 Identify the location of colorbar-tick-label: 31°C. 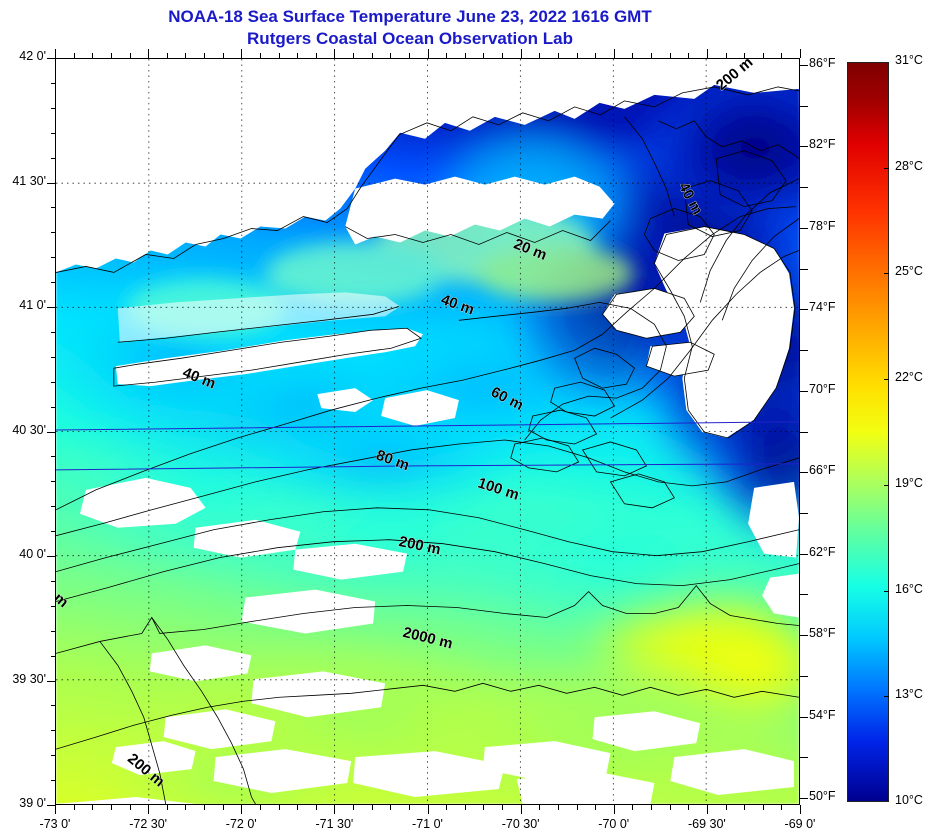
(909, 60).